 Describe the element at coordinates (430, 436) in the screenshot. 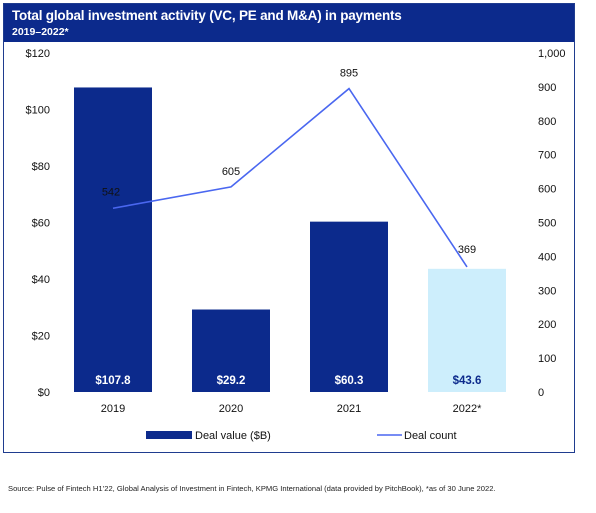

I see `legend-label-deal-count: Deal count` at that location.